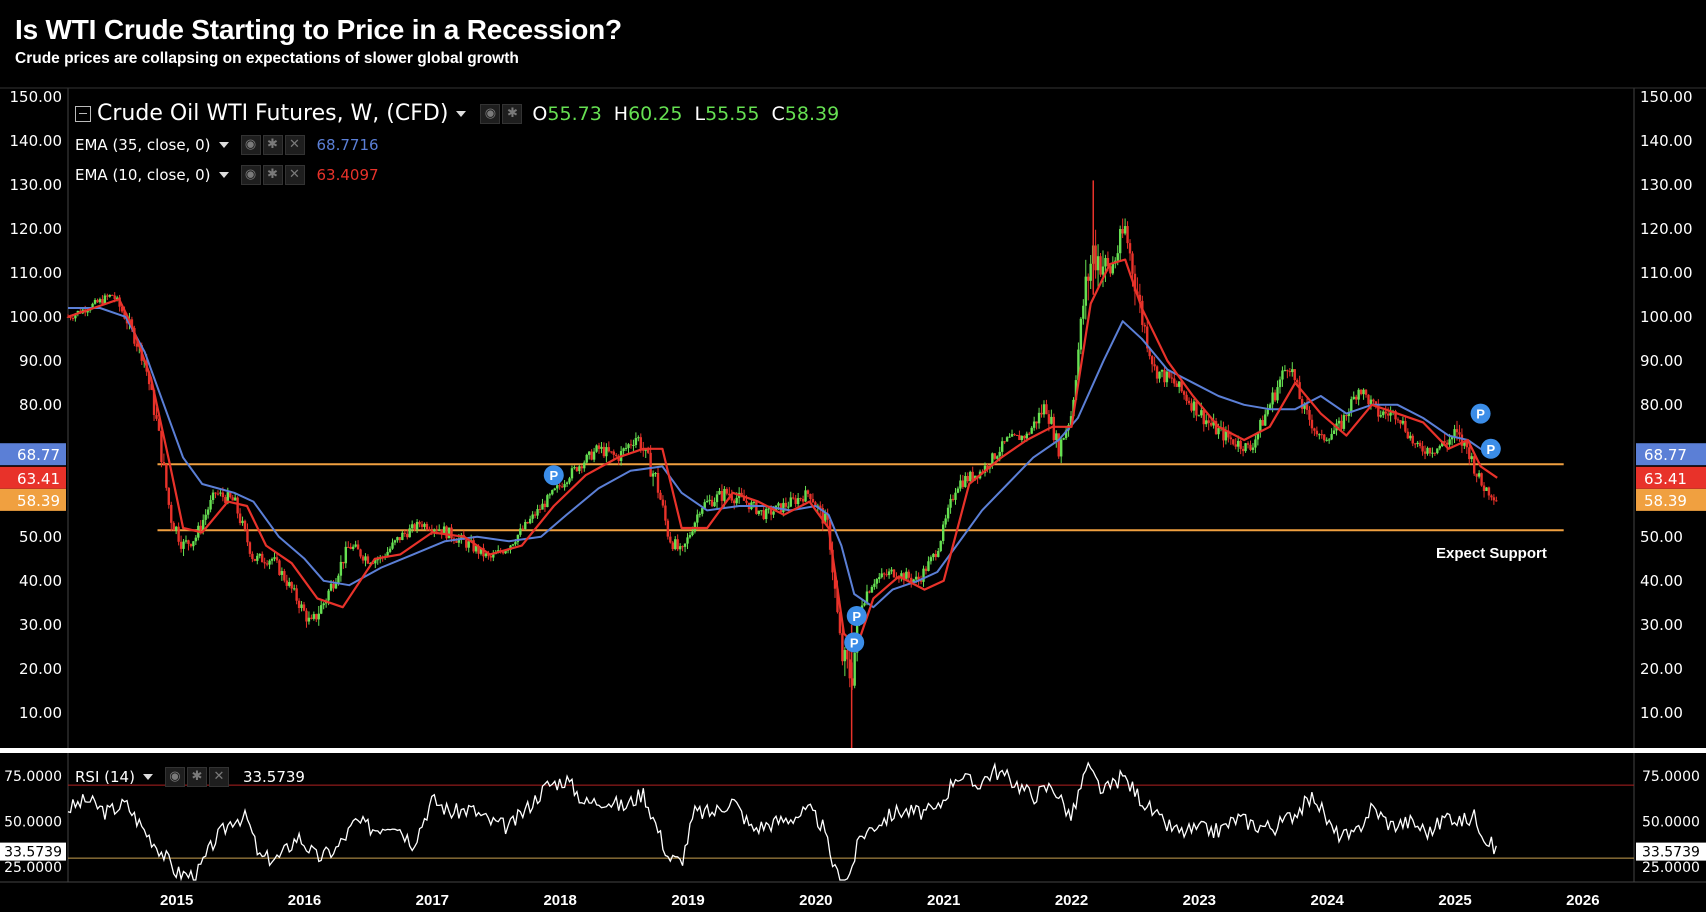  What do you see at coordinates (143, 145) in the screenshot?
I see `ema35-label: EMA (35, close, 0)` at bounding box center [143, 145].